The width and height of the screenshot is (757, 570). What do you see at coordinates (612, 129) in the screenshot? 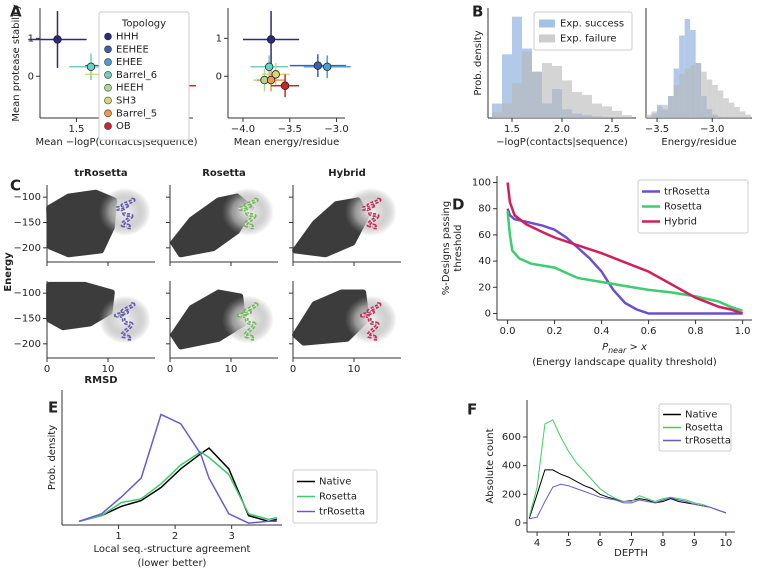
I see `x-tick-label: 2.5` at bounding box center [612, 129].